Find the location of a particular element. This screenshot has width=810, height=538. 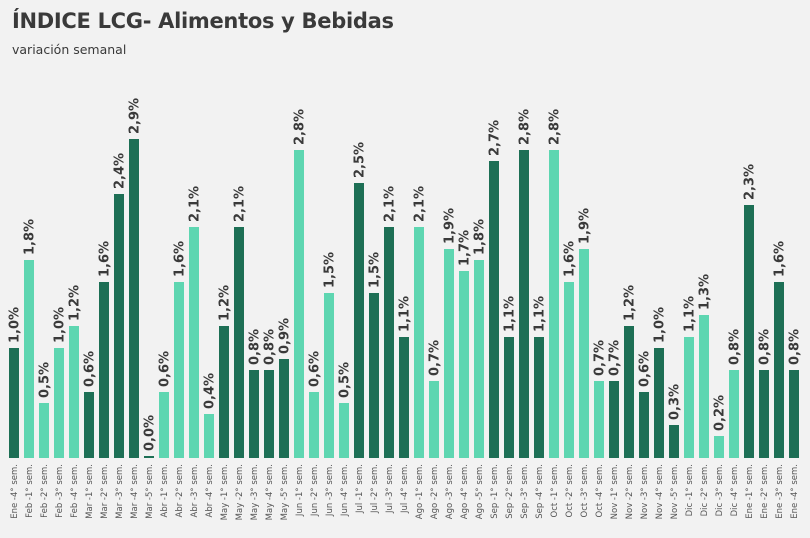

data-label-14: 1,2% is located at coordinates (225, 303).